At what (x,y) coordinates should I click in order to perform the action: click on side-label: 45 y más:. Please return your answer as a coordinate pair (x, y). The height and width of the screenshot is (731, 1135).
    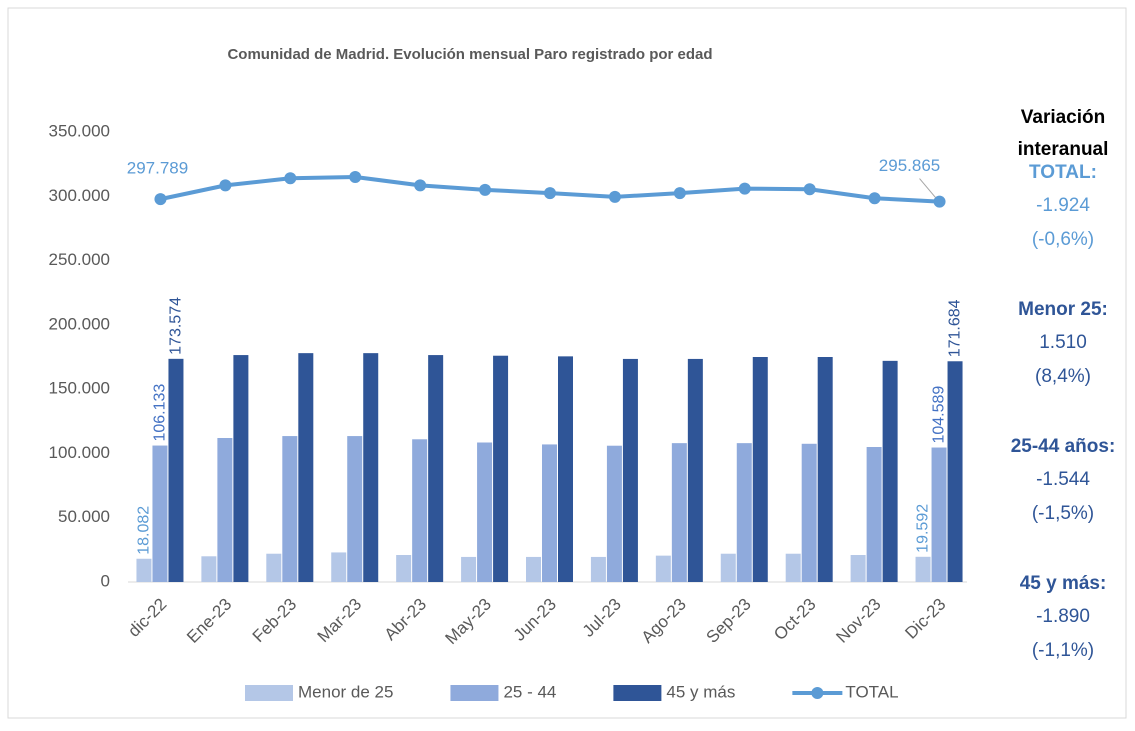
    Looking at the image, I should click on (1063, 583).